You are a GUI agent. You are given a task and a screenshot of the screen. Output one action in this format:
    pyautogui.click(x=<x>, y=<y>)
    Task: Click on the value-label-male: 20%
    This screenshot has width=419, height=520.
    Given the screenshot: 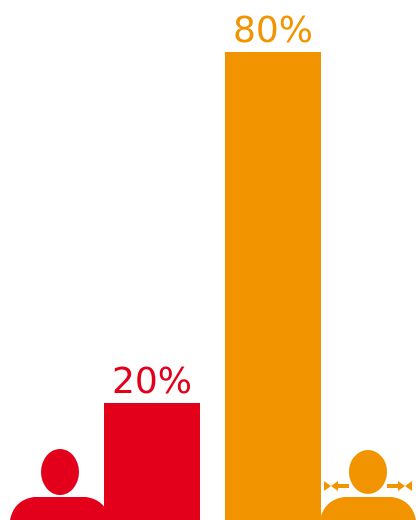 What is the action you would take?
    pyautogui.click(x=152, y=381)
    